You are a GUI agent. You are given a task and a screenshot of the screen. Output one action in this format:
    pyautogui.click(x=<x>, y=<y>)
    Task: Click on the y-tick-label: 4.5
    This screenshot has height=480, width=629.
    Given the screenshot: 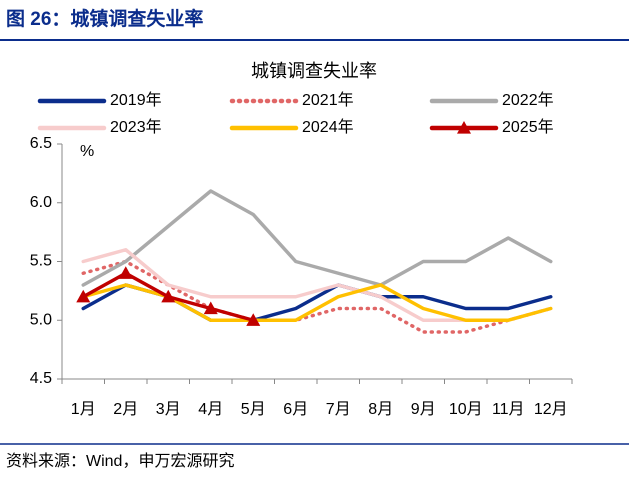 What is the action you would take?
    pyautogui.click(x=41, y=378)
    